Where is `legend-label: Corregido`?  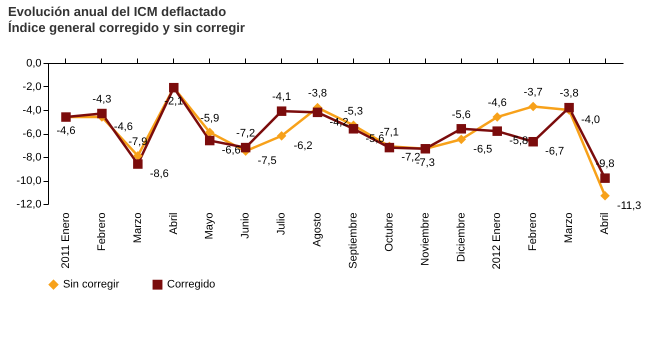
legend-label: Corregido is located at coordinates (191, 284).